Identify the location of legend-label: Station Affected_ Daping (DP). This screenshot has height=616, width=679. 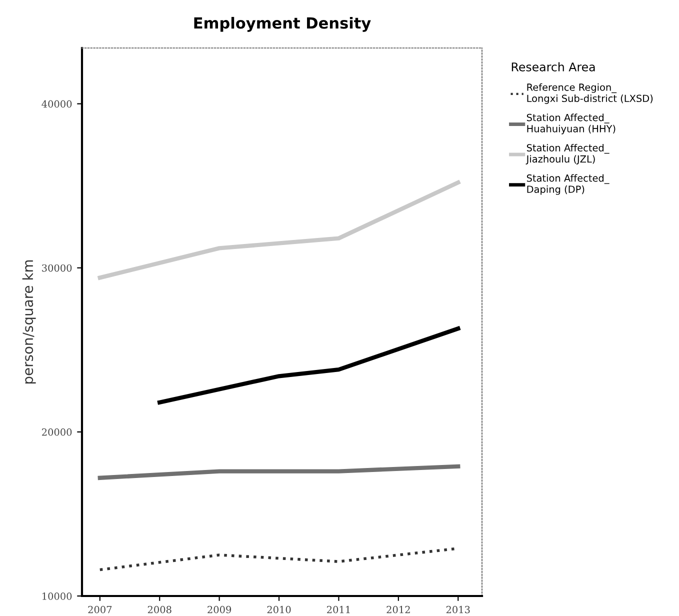
(568, 184).